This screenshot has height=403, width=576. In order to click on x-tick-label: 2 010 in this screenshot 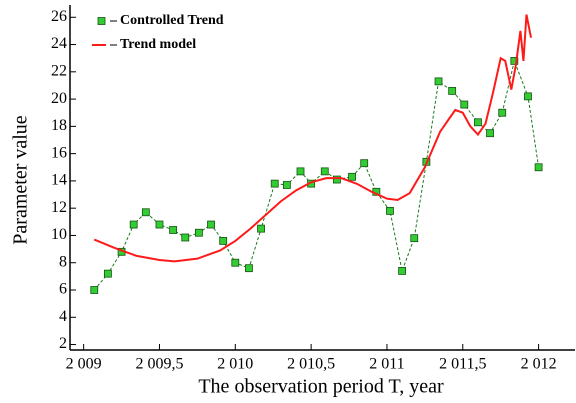, I will do `click(235, 364)`.